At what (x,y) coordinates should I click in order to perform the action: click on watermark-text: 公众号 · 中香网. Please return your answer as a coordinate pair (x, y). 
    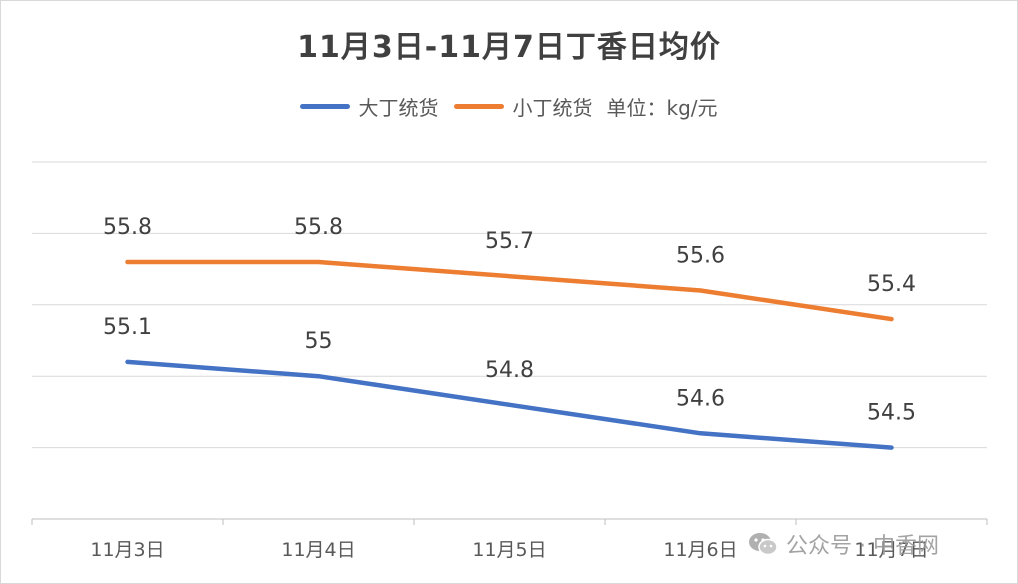
    Looking at the image, I should click on (862, 546).